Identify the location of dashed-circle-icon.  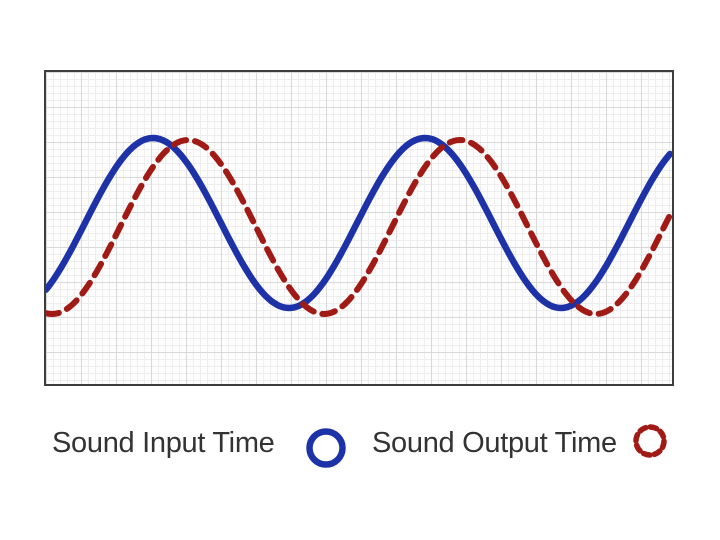
(650, 441).